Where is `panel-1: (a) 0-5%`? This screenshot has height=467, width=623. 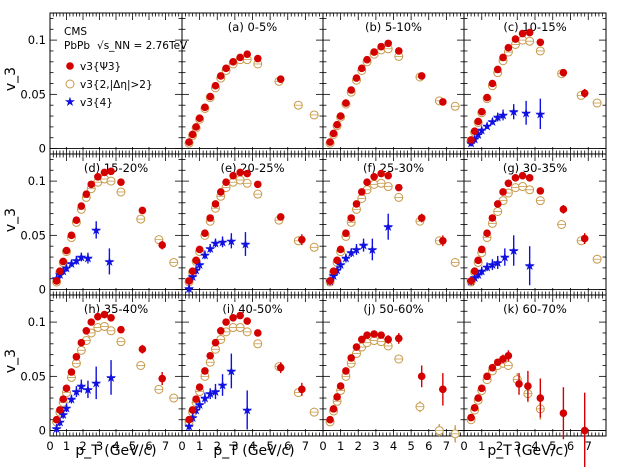 panel-1: (a) 0-5% is located at coordinates (252, 83).